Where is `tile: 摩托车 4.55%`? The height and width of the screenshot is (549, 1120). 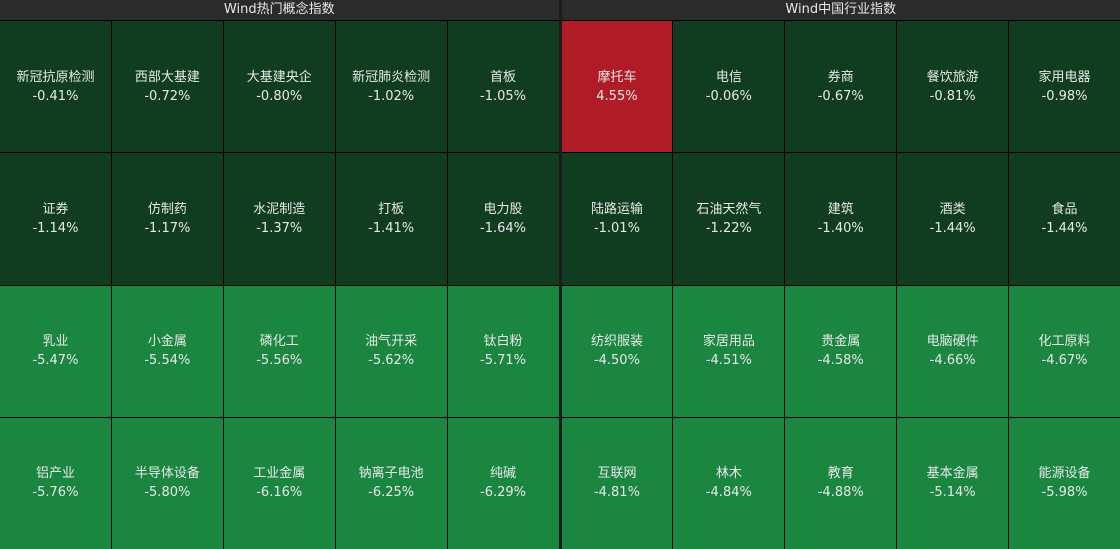
tile: 摩托车 4.55% is located at coordinates (617, 87).